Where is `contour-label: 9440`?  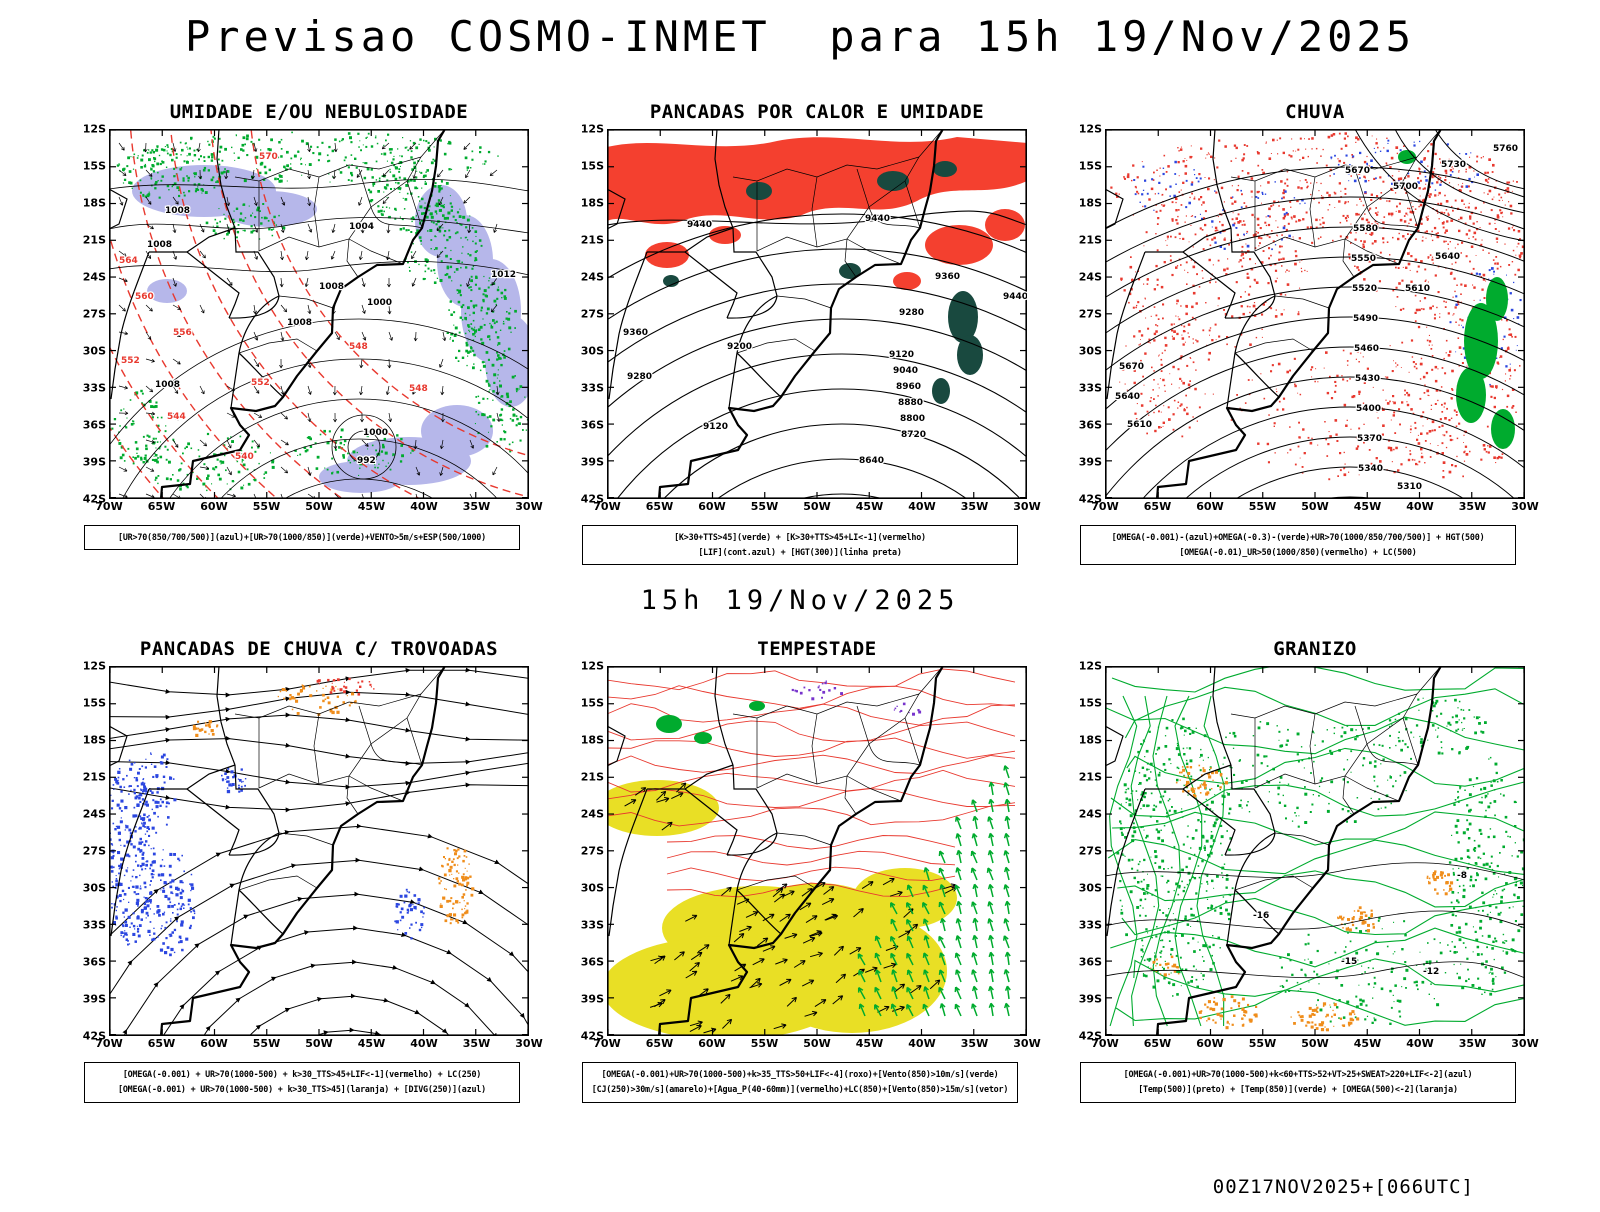 contour-label: 9440 is located at coordinates (877, 219).